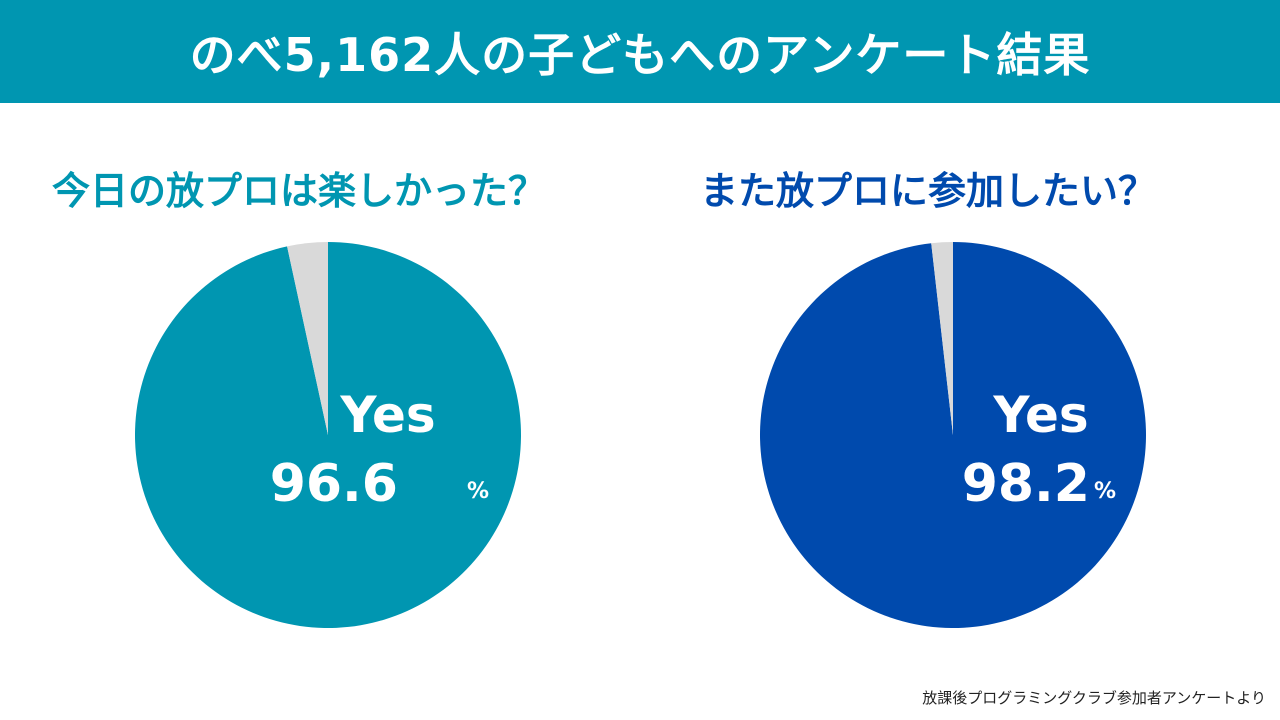 The height and width of the screenshot is (720, 1280). I want to click on chart-2-title: また放プロに参加したい？, so click(928, 191).